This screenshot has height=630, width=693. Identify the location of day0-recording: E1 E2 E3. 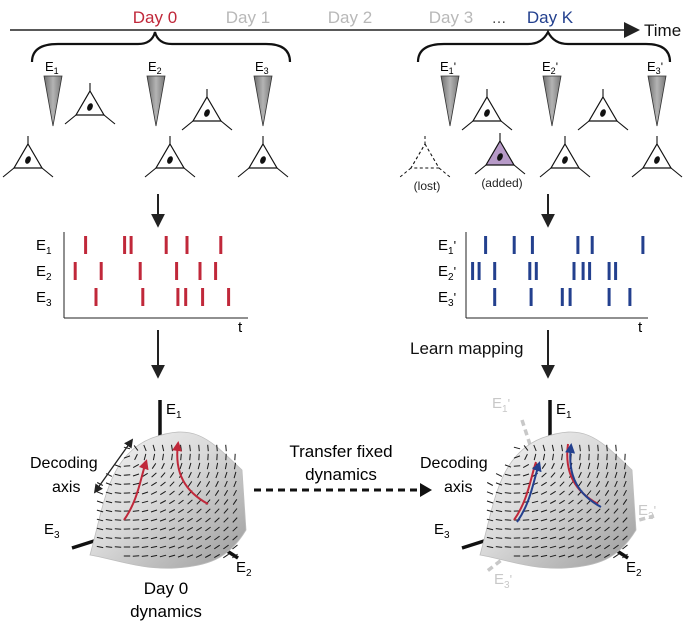
(145, 118).